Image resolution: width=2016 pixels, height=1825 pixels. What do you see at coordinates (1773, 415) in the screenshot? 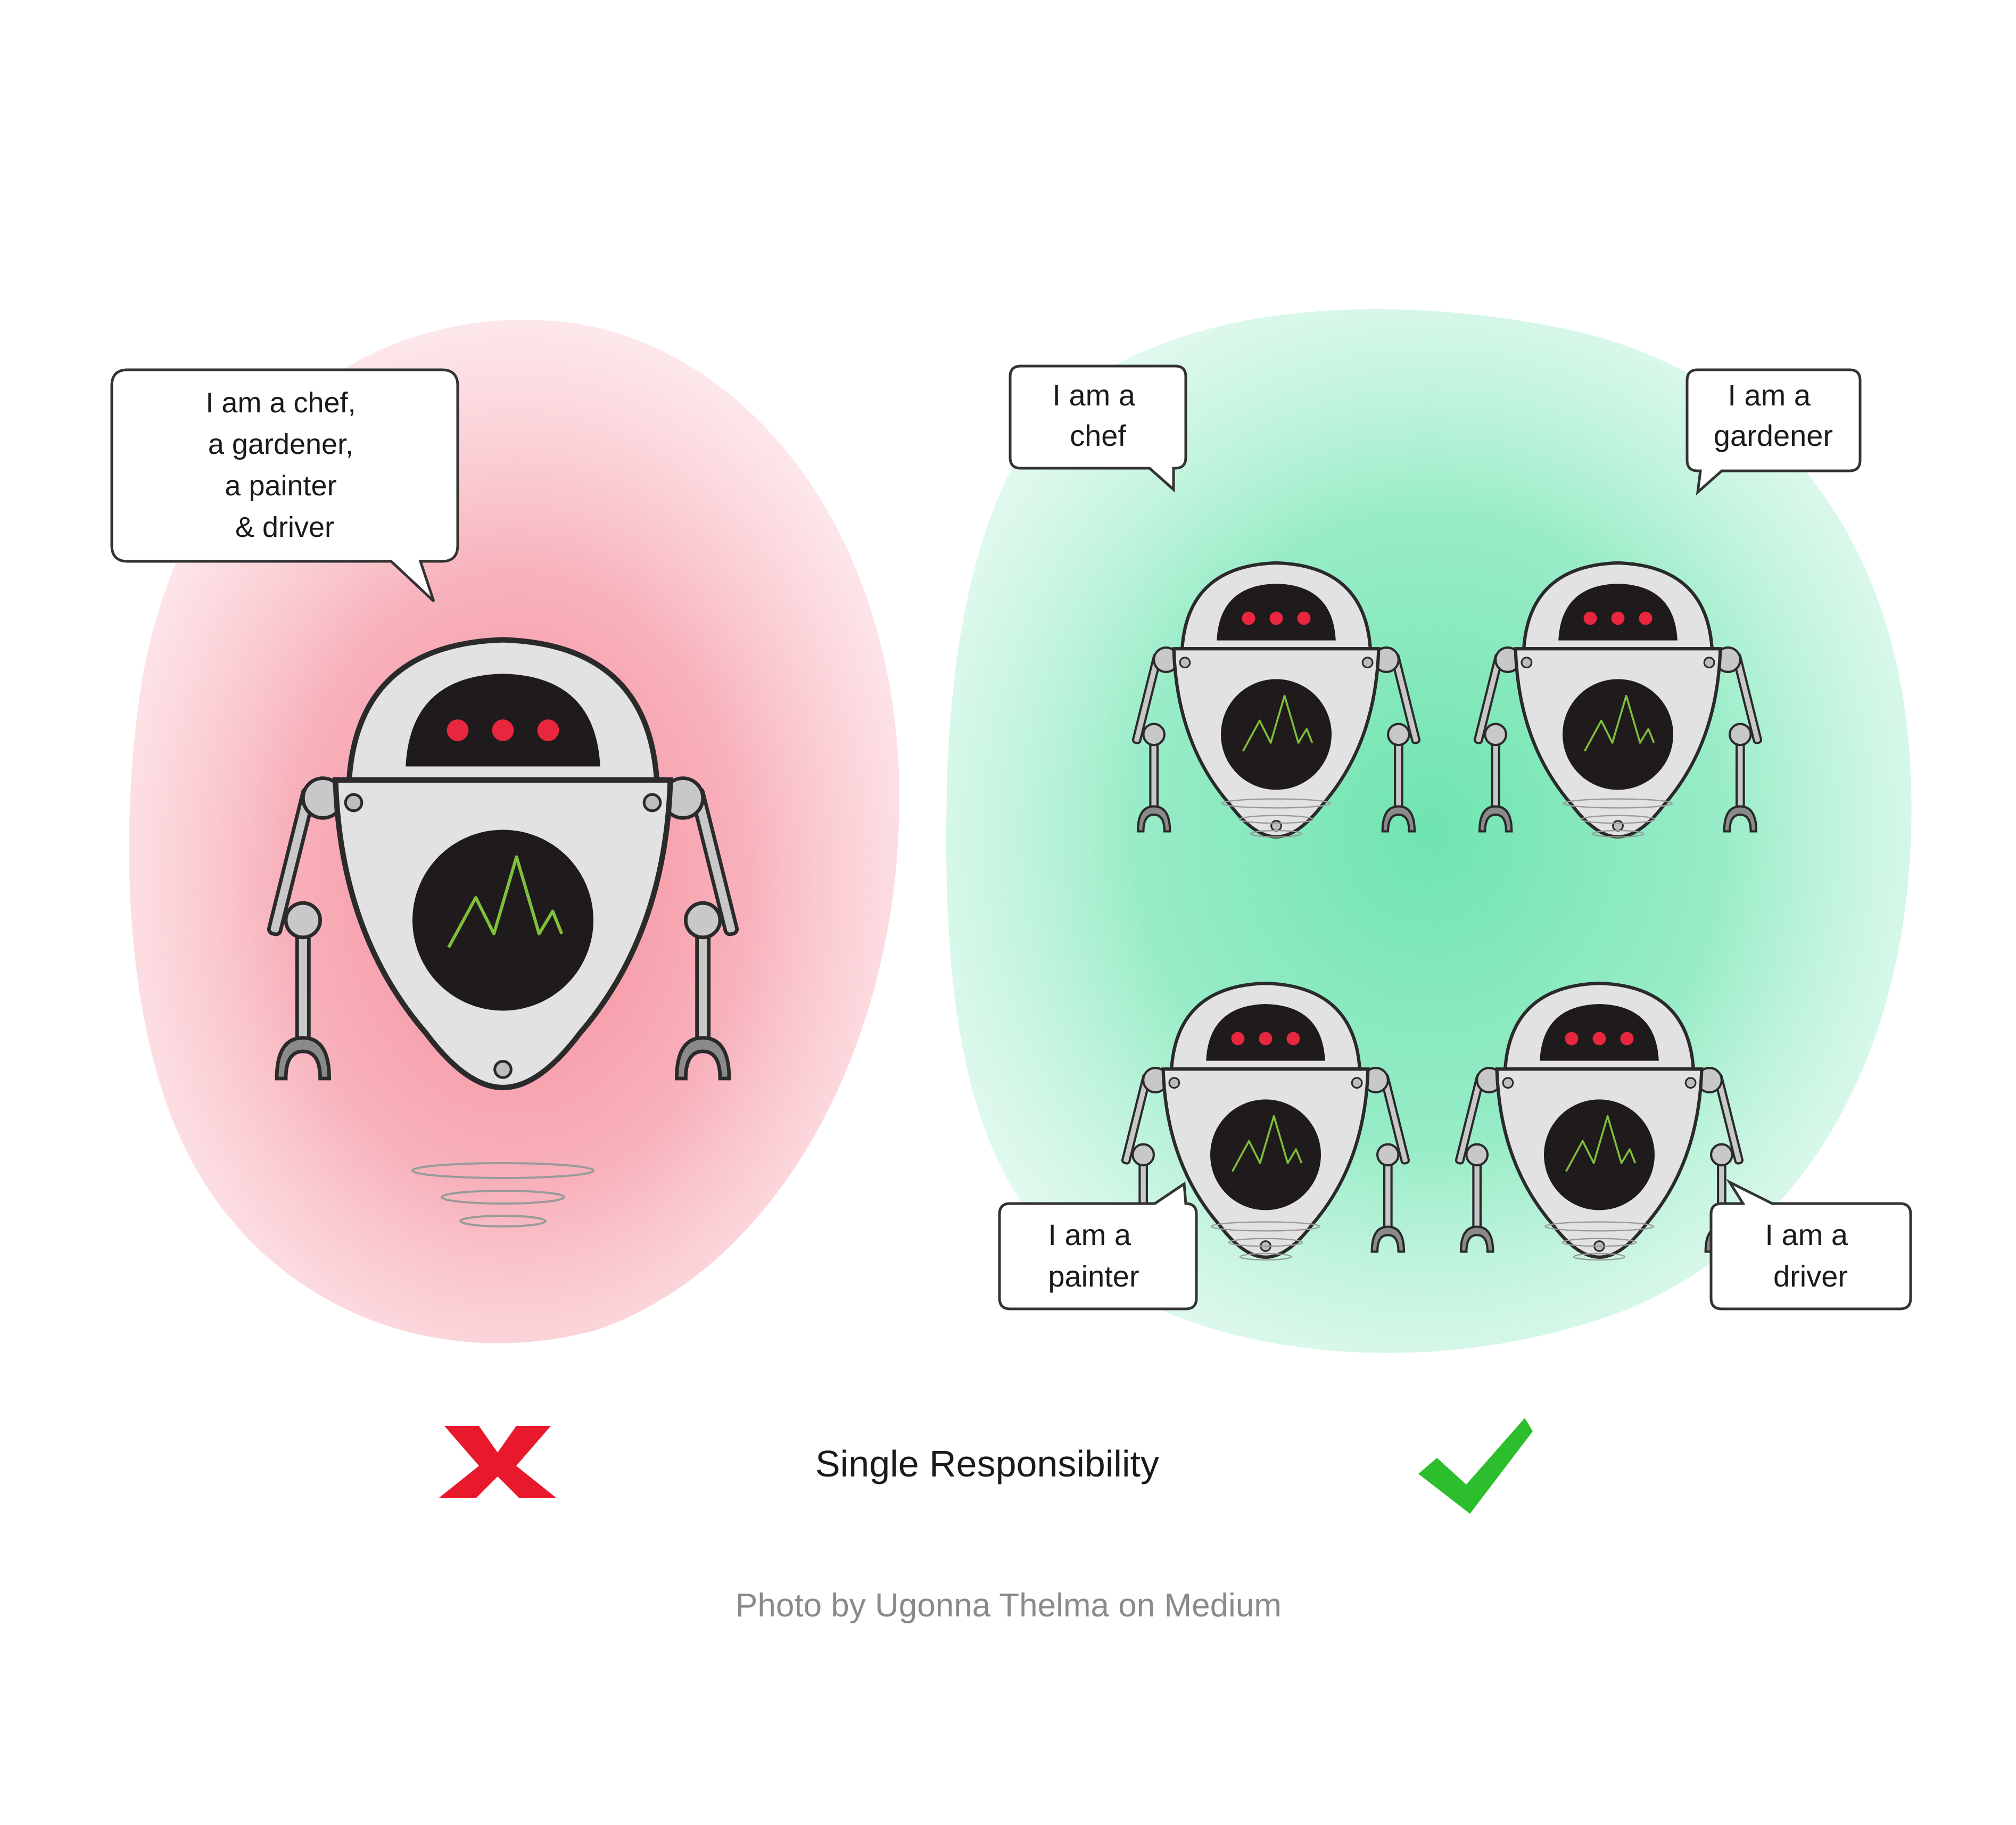
I see `svg-text: I am a gardener` at bounding box center [1773, 415].